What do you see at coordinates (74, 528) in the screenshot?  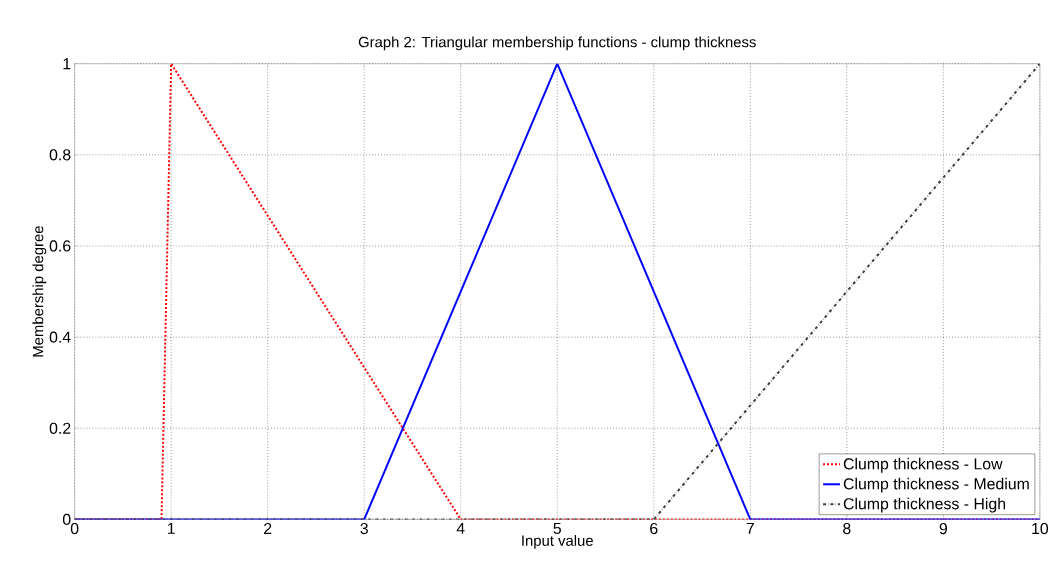 I see `x-tick-label: 0` at bounding box center [74, 528].